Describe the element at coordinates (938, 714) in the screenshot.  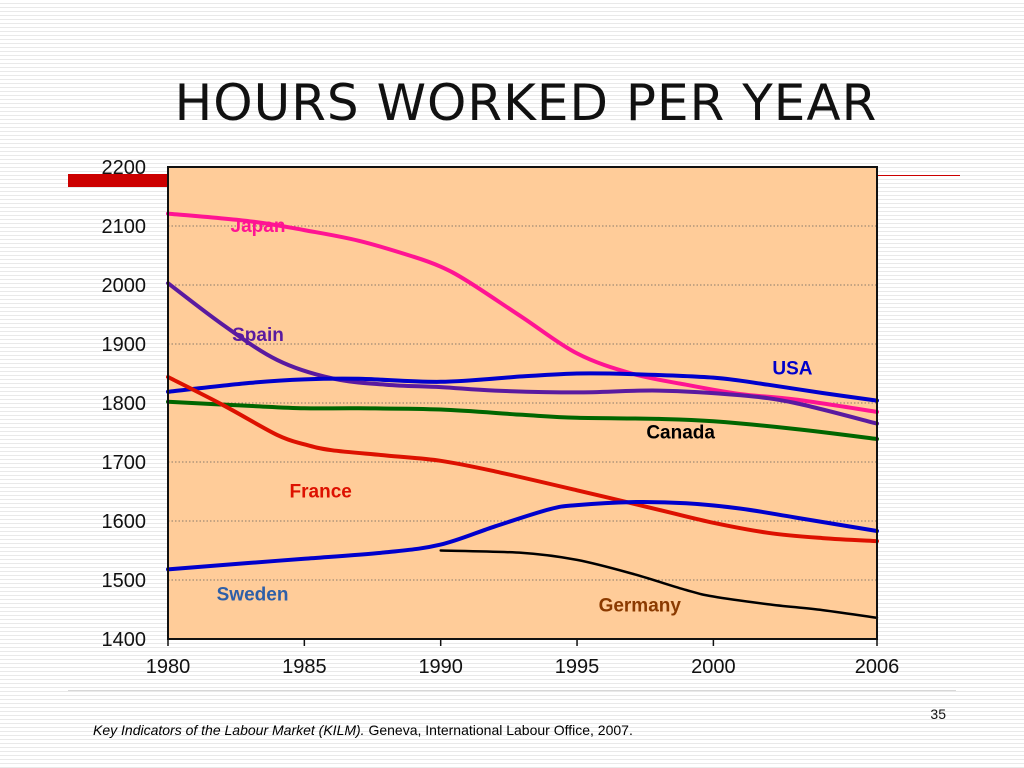
I see `slide-number: 35` at that location.